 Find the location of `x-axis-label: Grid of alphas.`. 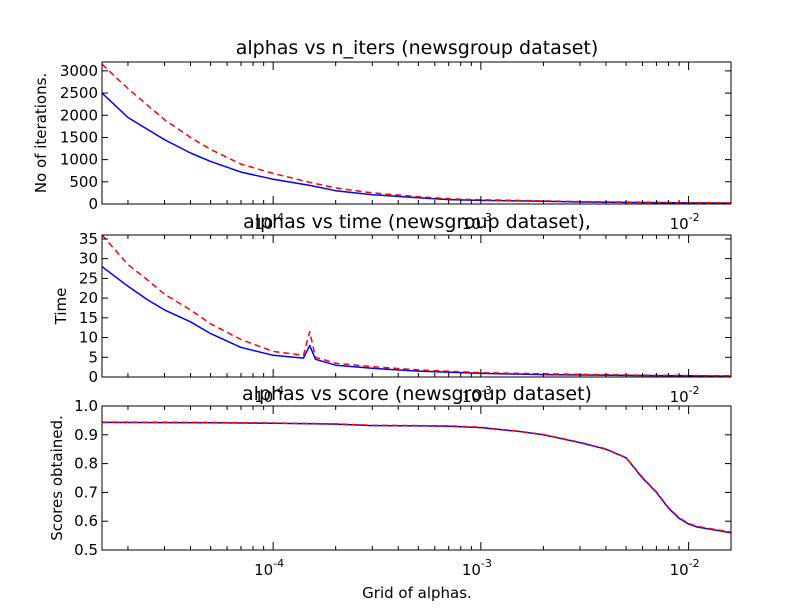

x-axis-label: Grid of alphas. is located at coordinates (417, 593).